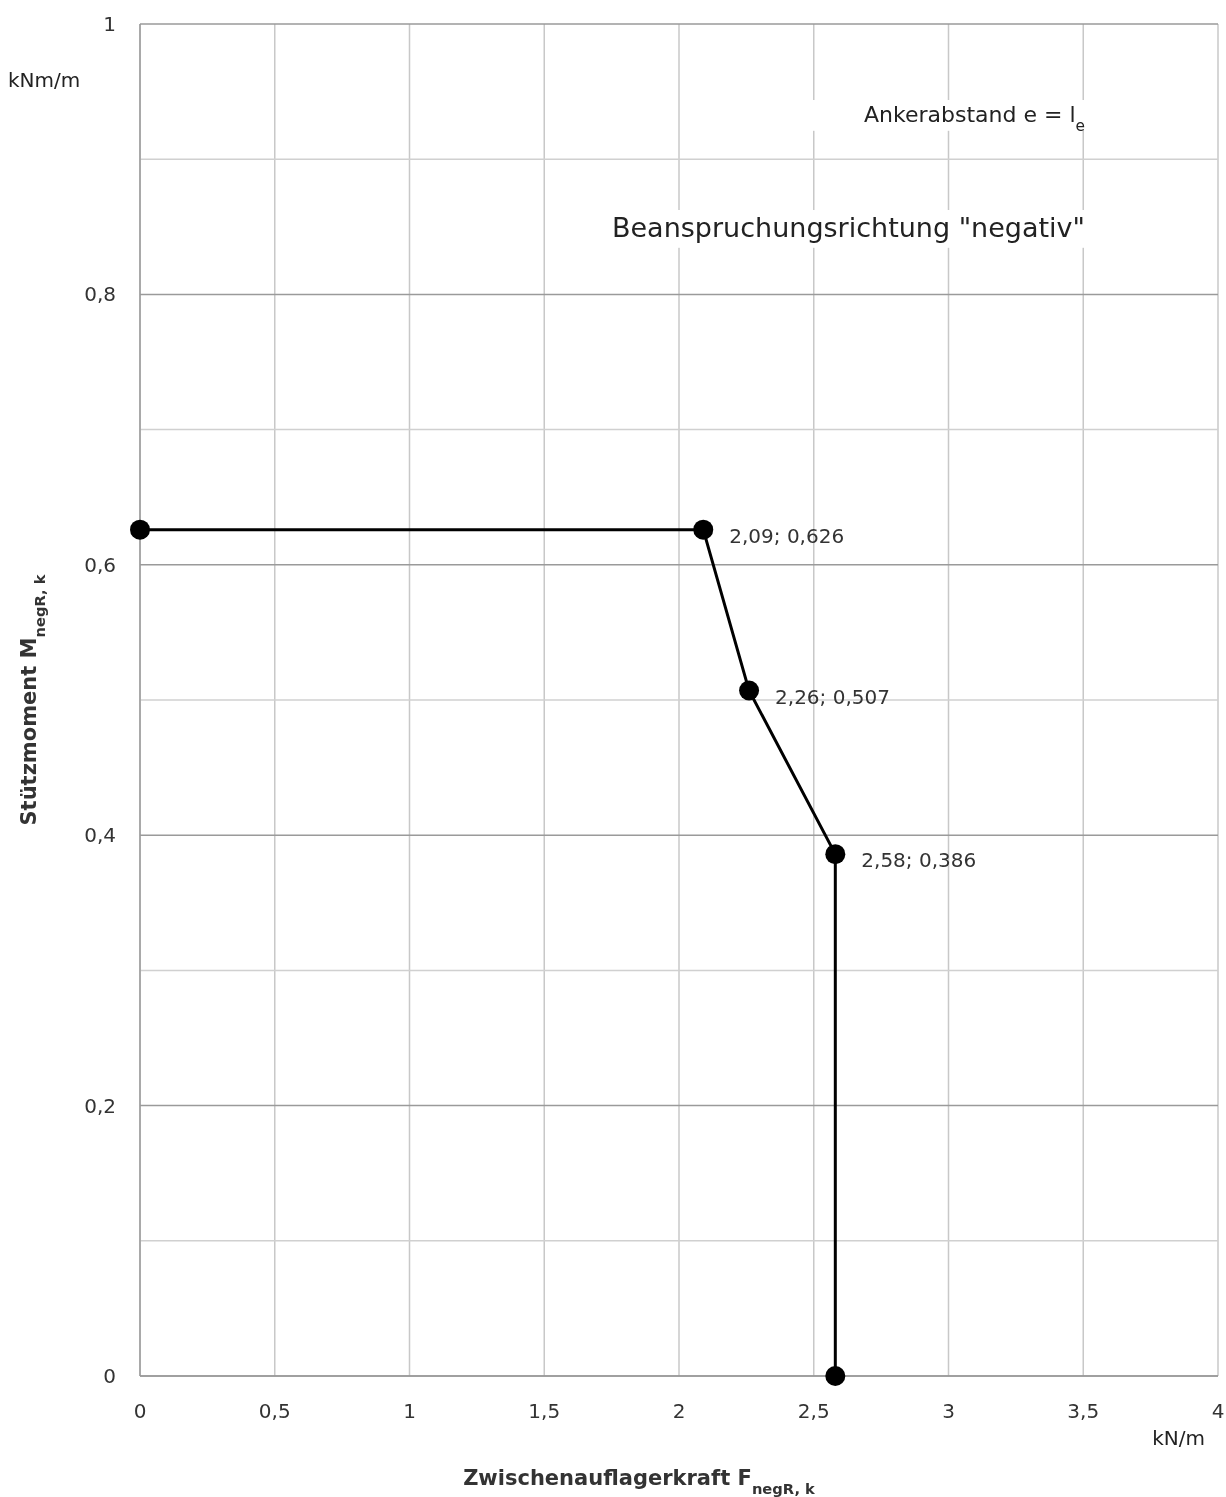 The image size is (1226, 1497). I want to click on y-tick-label: 0,4, so click(100, 835).